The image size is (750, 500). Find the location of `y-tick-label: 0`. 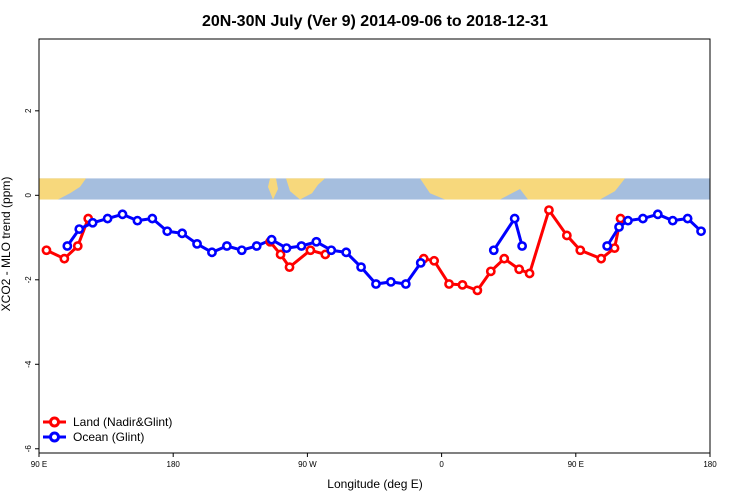

y-tick-label: 0 is located at coordinates (28, 195).